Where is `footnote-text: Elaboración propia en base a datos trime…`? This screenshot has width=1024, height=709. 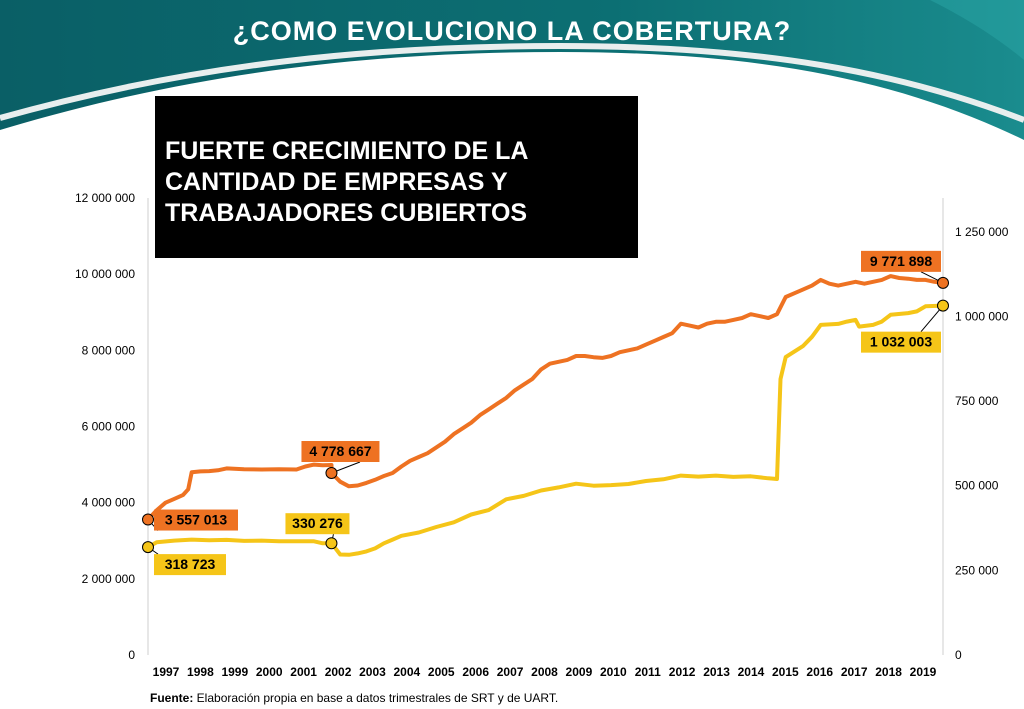 footnote-text: Elaboración propia en base a datos trime… is located at coordinates (376, 698).